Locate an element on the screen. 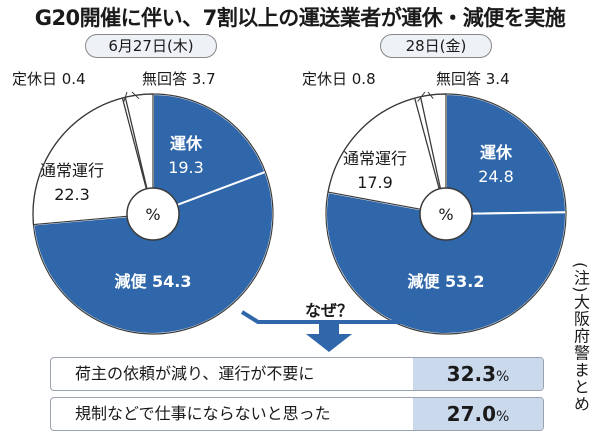  date-label-thursday: 6月27日(木) is located at coordinates (151, 46).